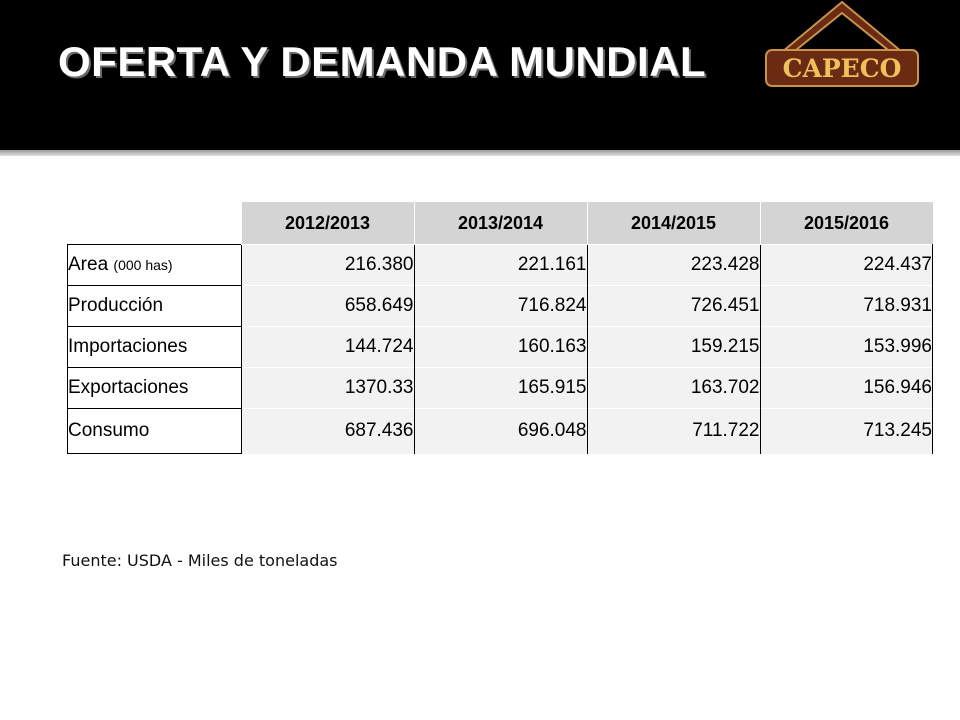  What do you see at coordinates (674, 388) in the screenshot?
I see `table-cell: 163.702` at bounding box center [674, 388].